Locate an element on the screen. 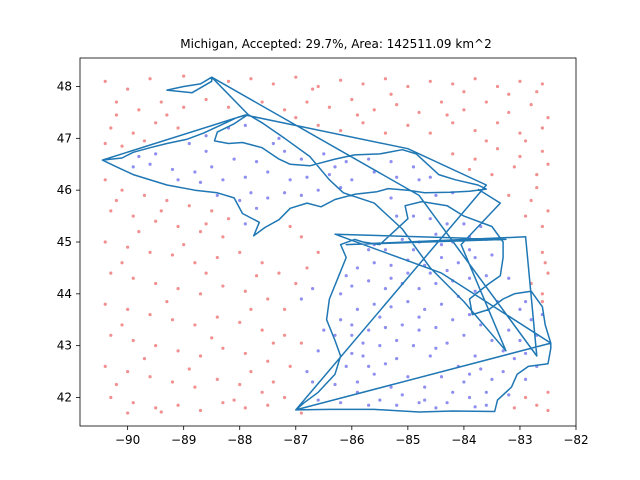 This screenshot has width=640, height=480. x-tick-label: −88 is located at coordinates (239, 440).